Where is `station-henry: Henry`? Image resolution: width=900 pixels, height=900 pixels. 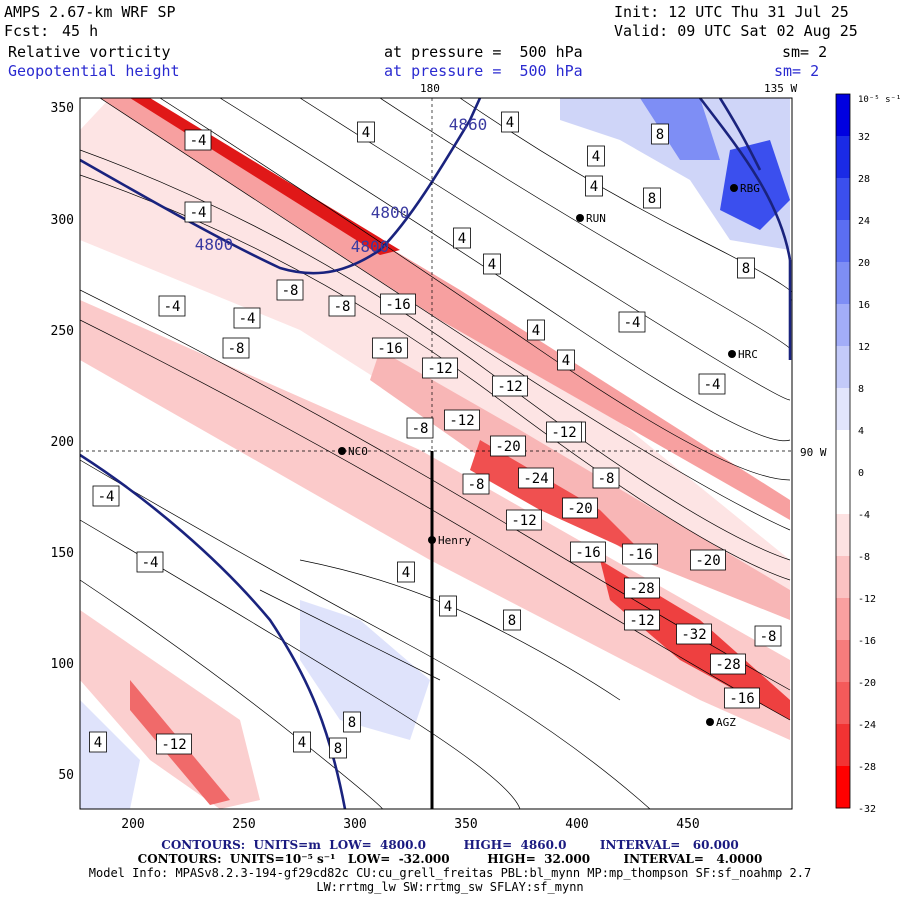 station-henry: Henry is located at coordinates (449, 540).